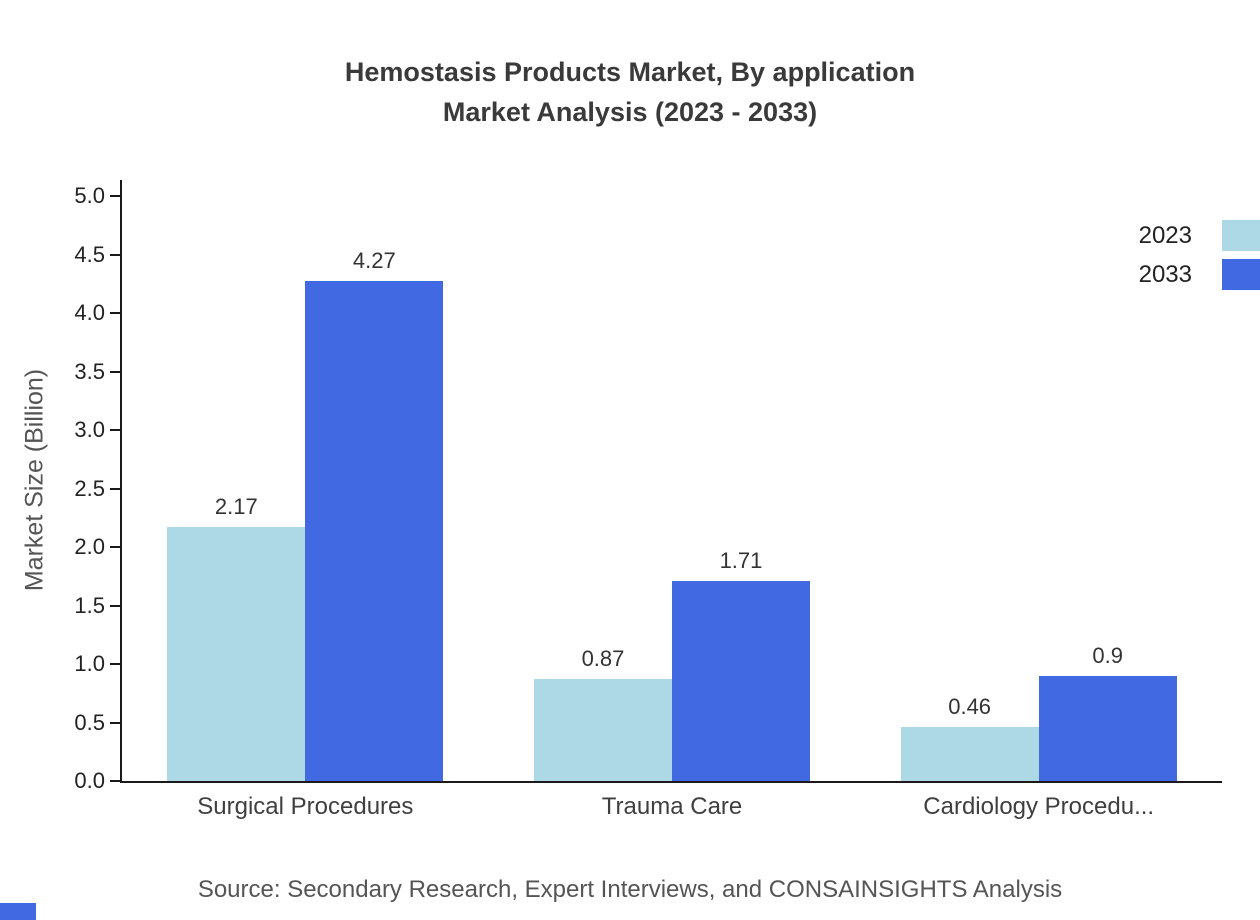 This screenshot has height=920, width=1260. What do you see at coordinates (1107, 655) in the screenshot?
I see `bar-value-label: 0.9` at bounding box center [1107, 655].